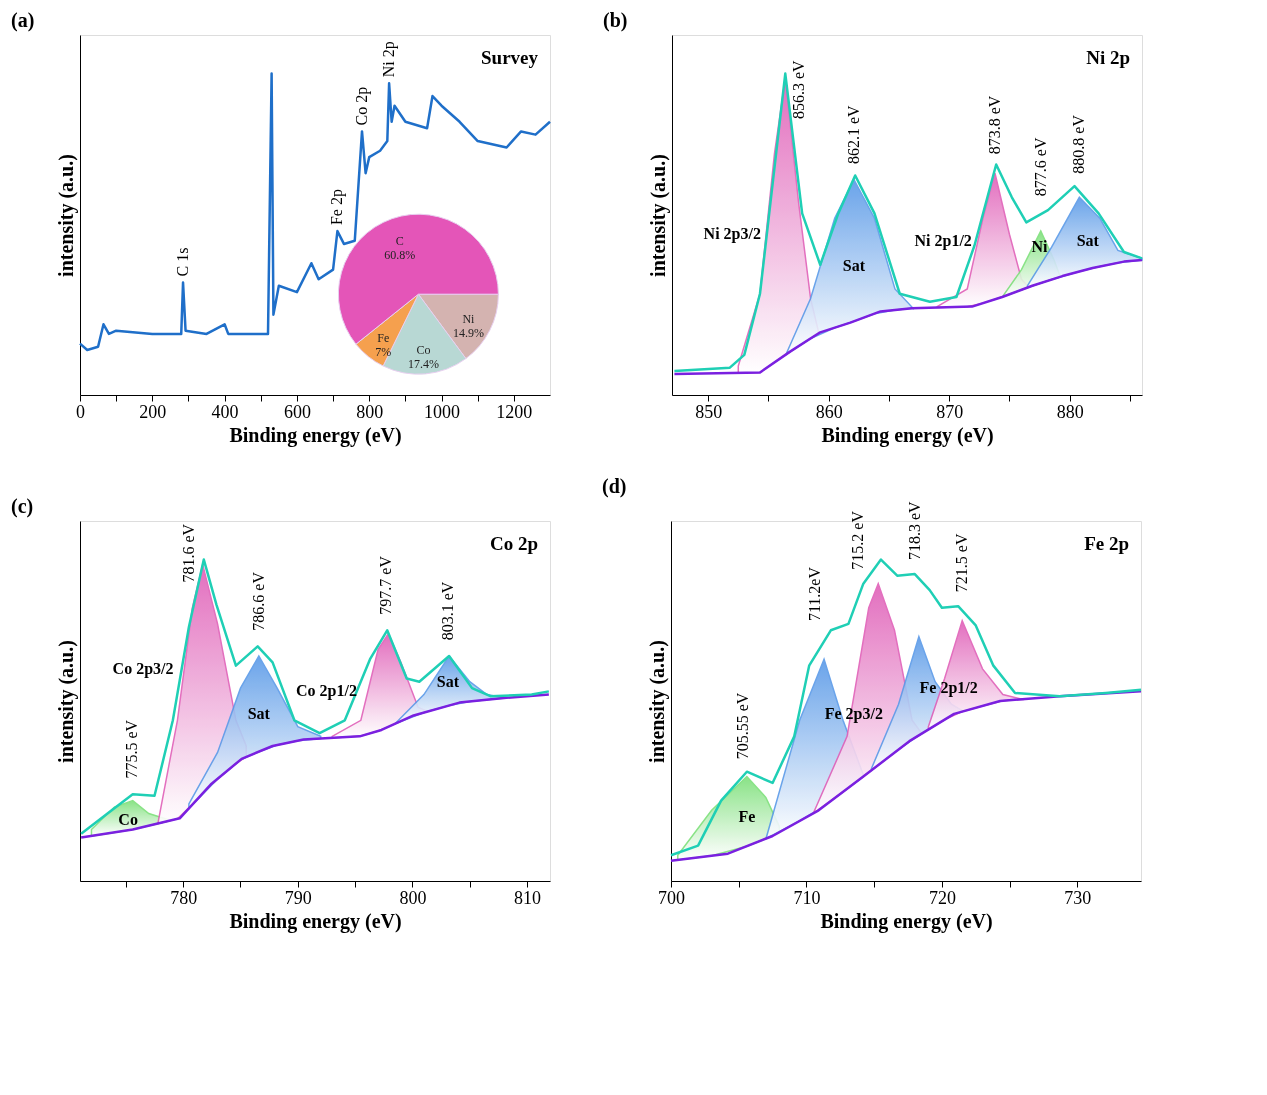 The image size is (1267, 1095). Describe the element at coordinates (1108, 57) in the screenshot. I see `chart-subtitle: Ni 2p` at that location.